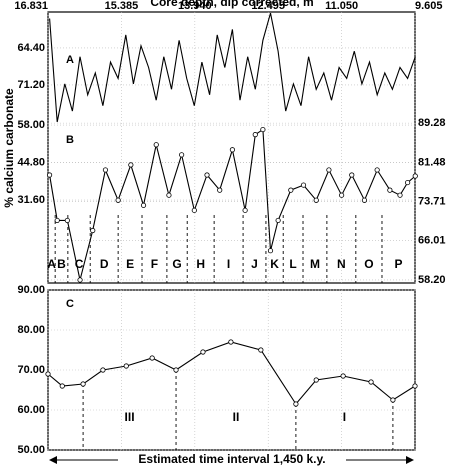  What do you see at coordinates (432, 240) in the screenshot?
I see `y-tick-label: 66.01` at bounding box center [432, 240].